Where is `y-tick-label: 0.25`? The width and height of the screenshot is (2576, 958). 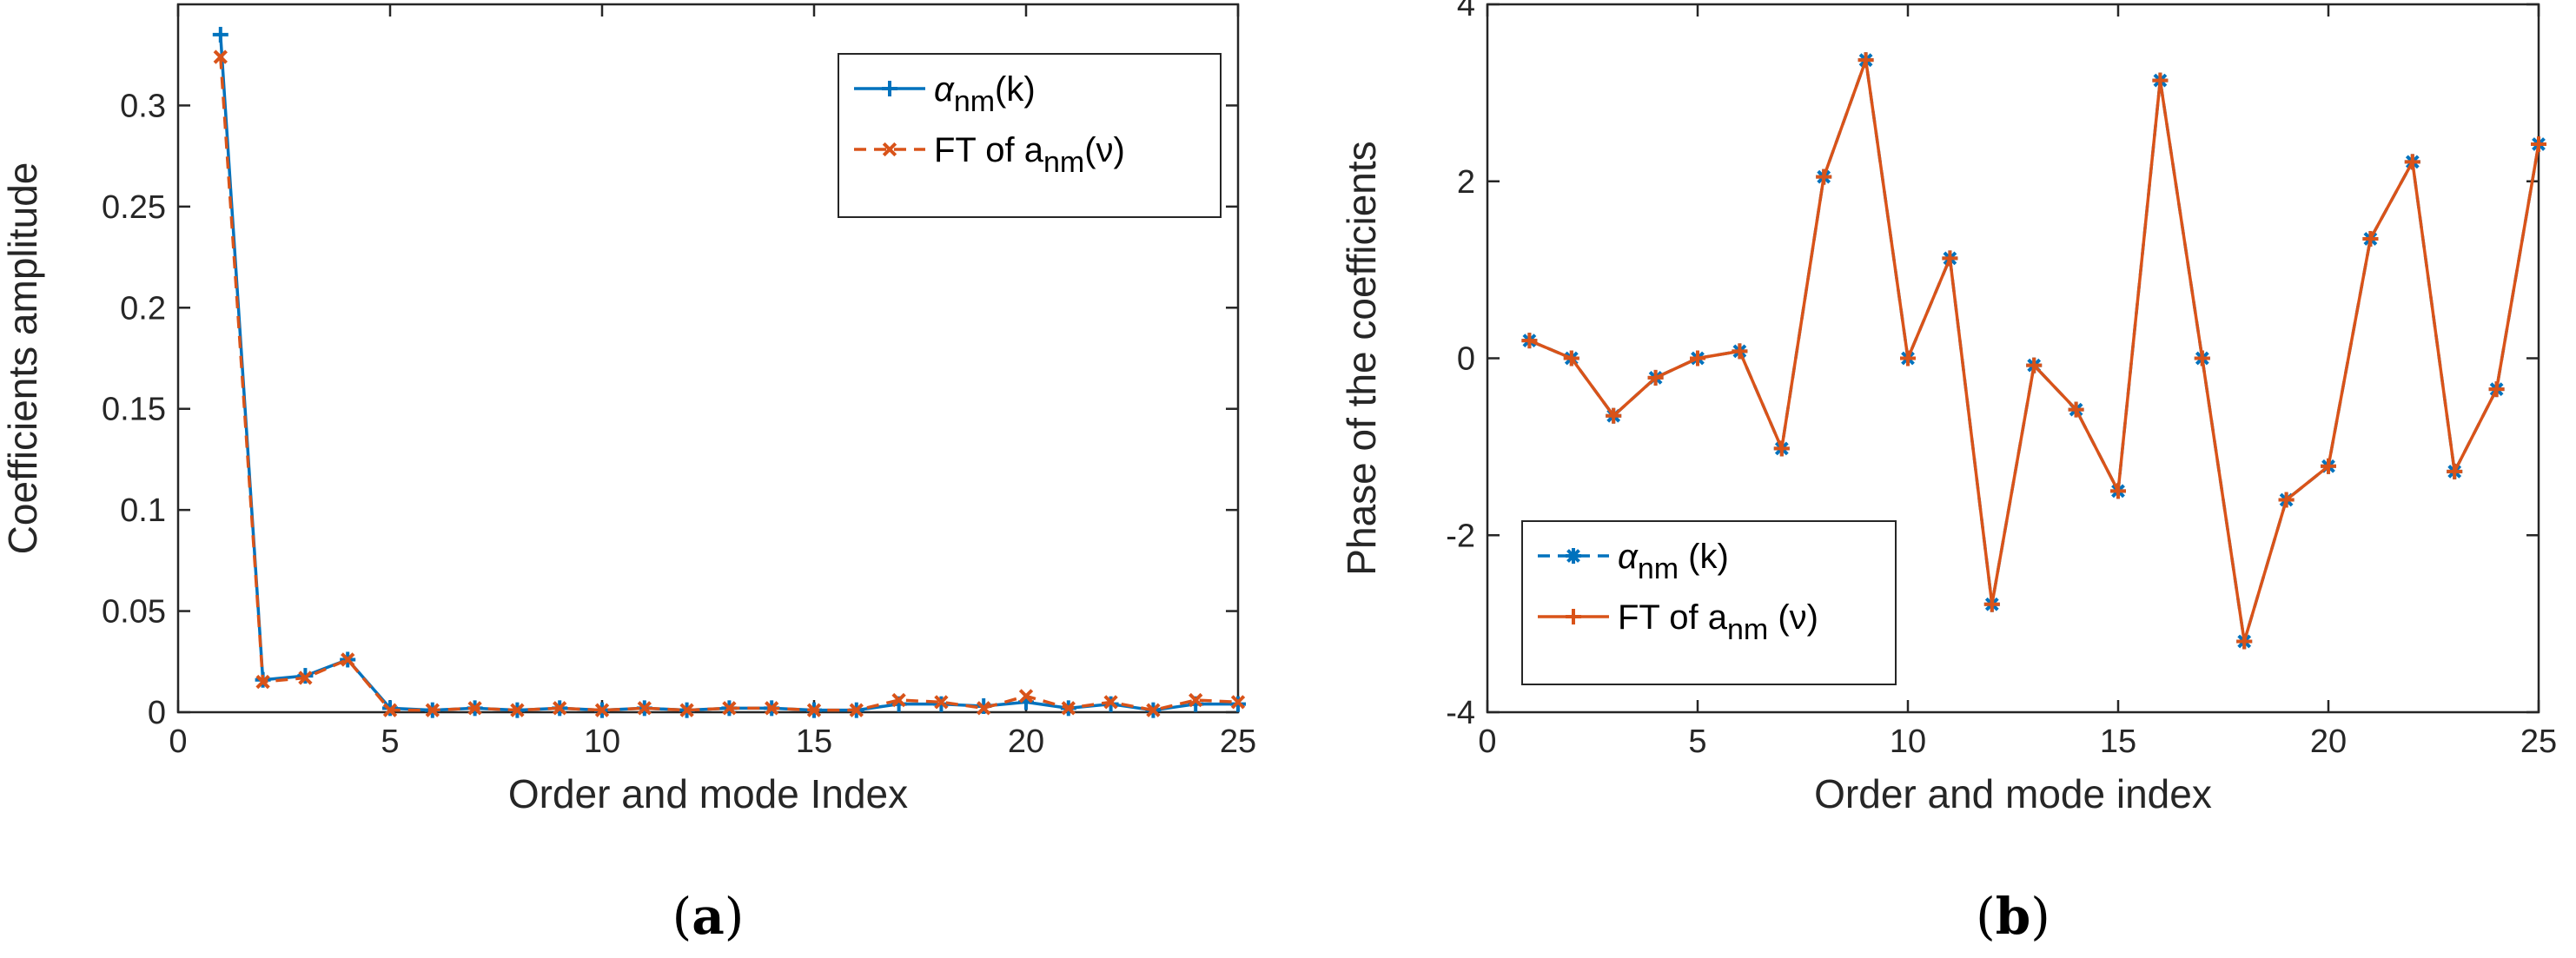 y-tick-label: 0.25 is located at coordinates (134, 207).